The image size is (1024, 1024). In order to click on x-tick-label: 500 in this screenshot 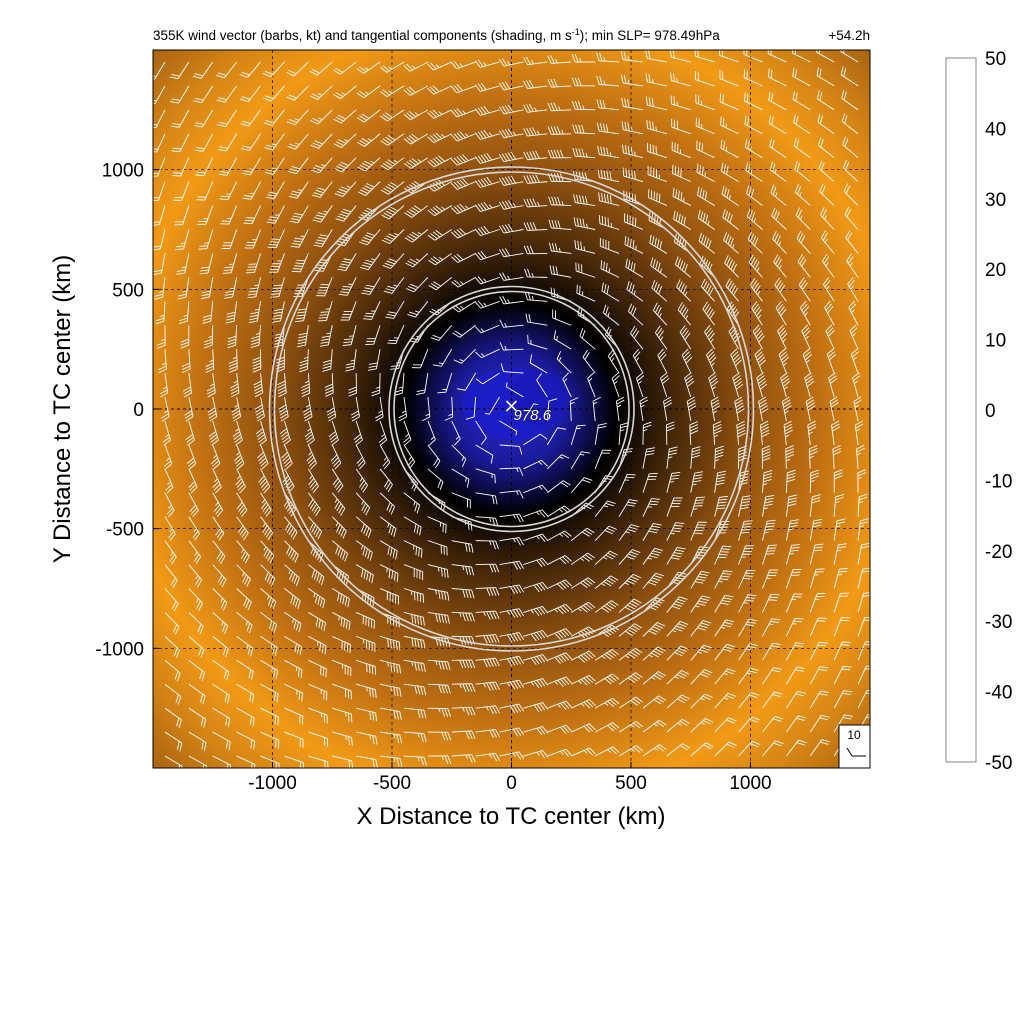, I will do `click(631, 783)`.